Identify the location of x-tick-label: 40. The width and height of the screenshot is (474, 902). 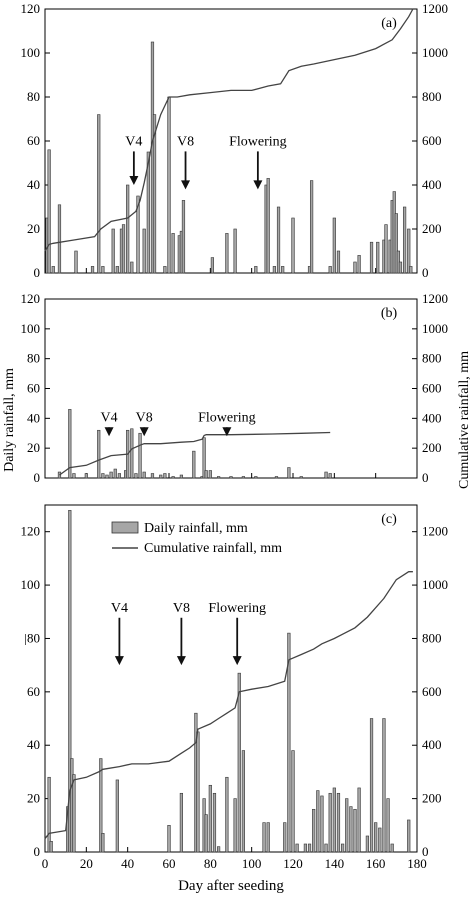
(127, 863).